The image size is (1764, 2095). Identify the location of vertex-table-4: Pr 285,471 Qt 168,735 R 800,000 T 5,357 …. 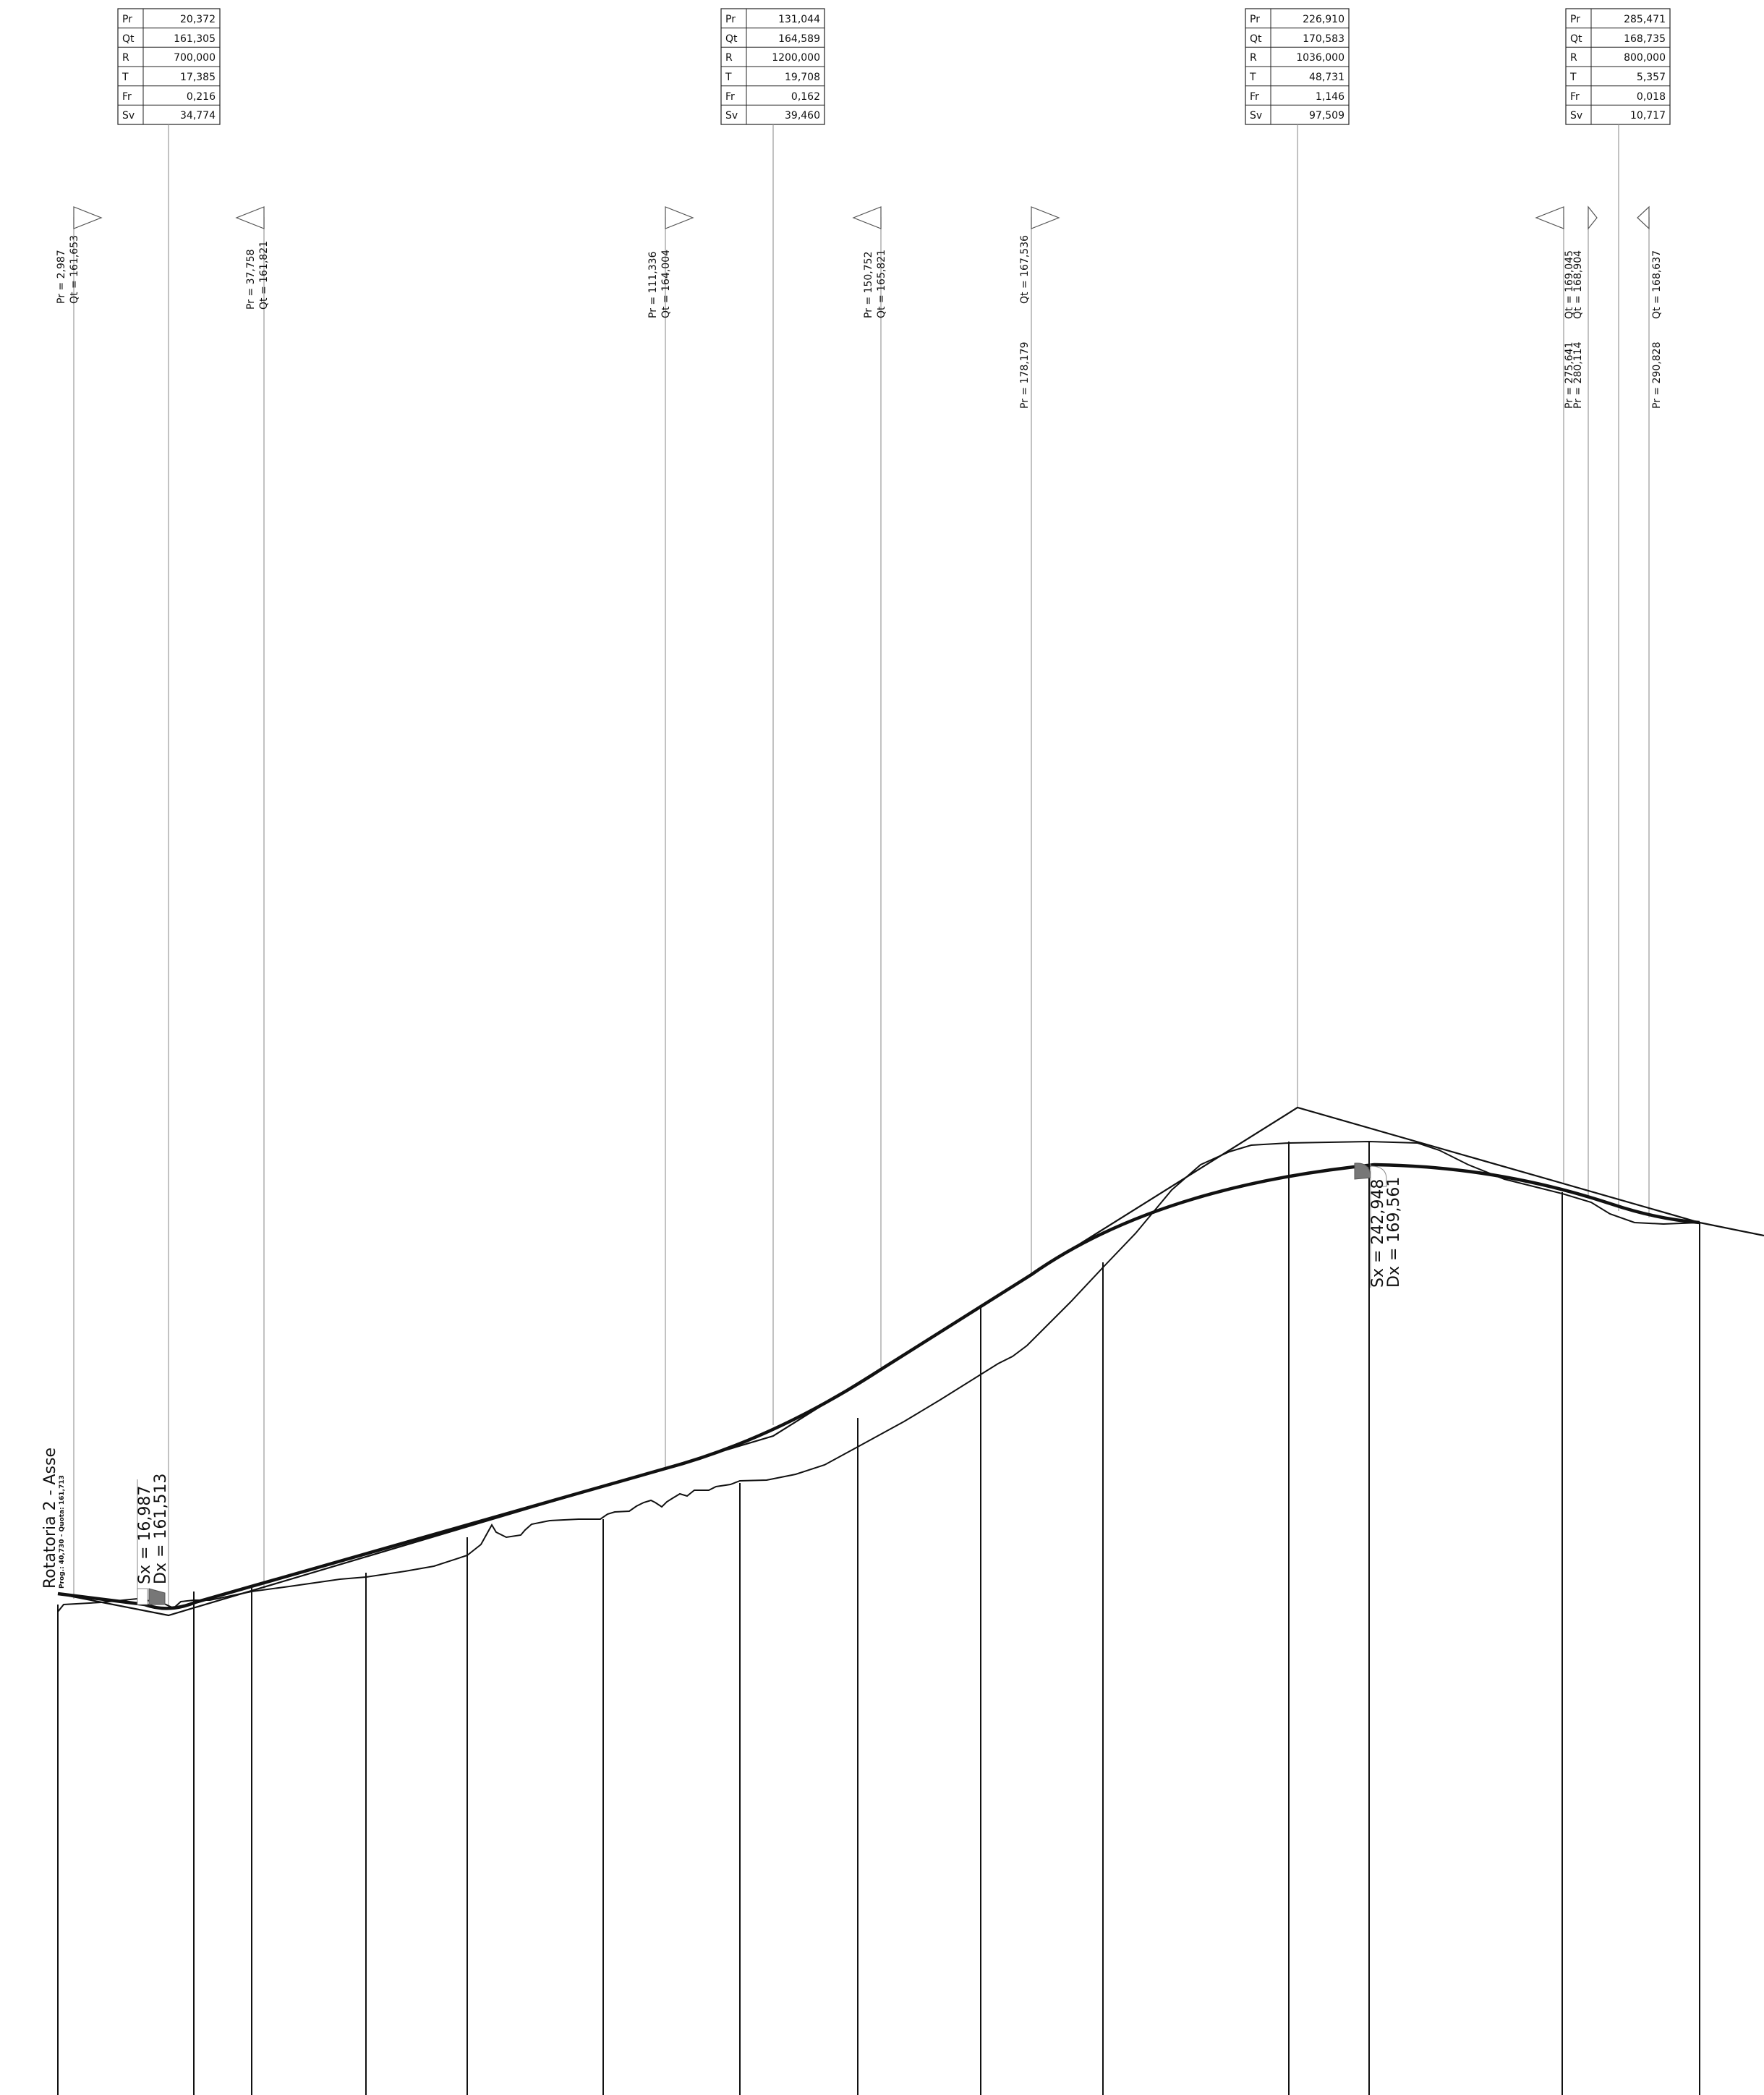
(1618, 66).